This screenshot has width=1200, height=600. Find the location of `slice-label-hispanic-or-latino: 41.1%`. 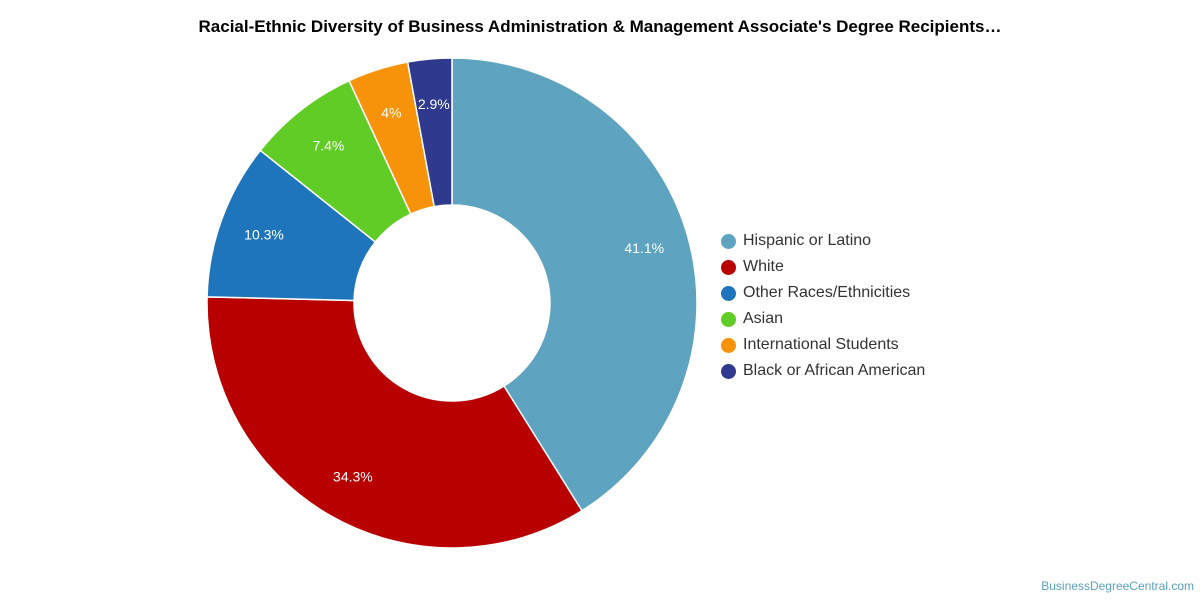

slice-label-hispanic-or-latino: 41.1% is located at coordinates (644, 248).